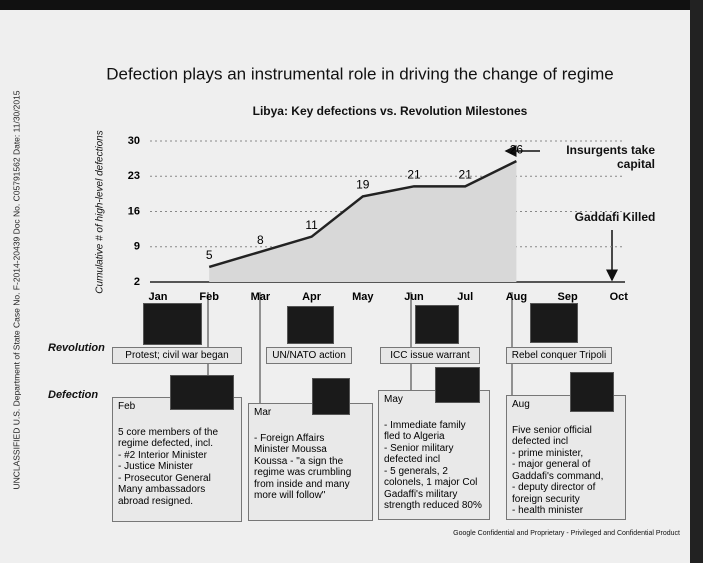 This screenshot has width=703, height=563. What do you see at coordinates (162, 489) in the screenshot?
I see `box-line: Many ambassadors` at bounding box center [162, 489].